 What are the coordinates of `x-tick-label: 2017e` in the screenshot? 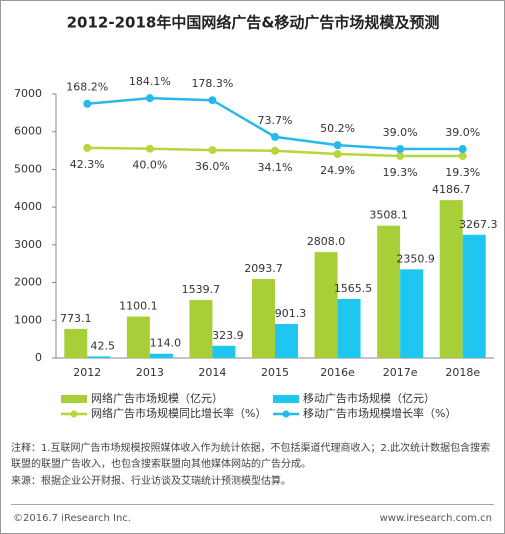 It's located at (400, 372).